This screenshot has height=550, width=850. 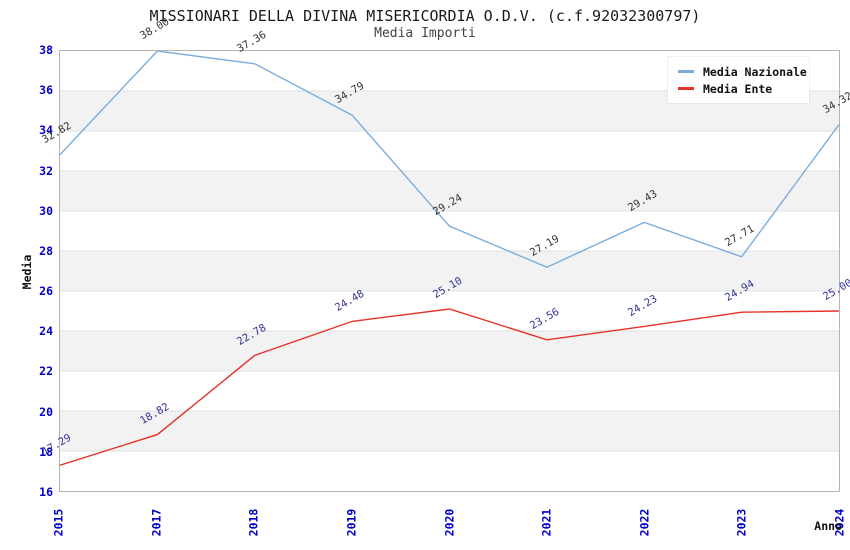 What do you see at coordinates (253, 522) in the screenshot?
I see `x-tick-label: 2018` at bounding box center [253, 522].